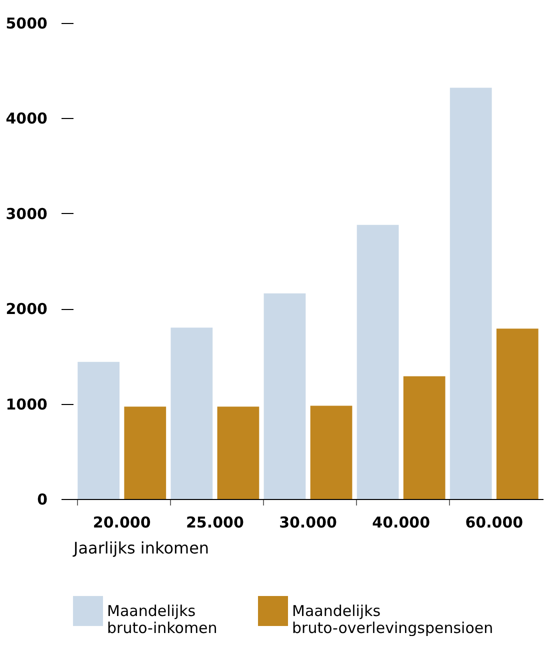 Image resolution: width=547 pixels, height=647 pixels. I want to click on y-tick-label: 5000, so click(27, 23).